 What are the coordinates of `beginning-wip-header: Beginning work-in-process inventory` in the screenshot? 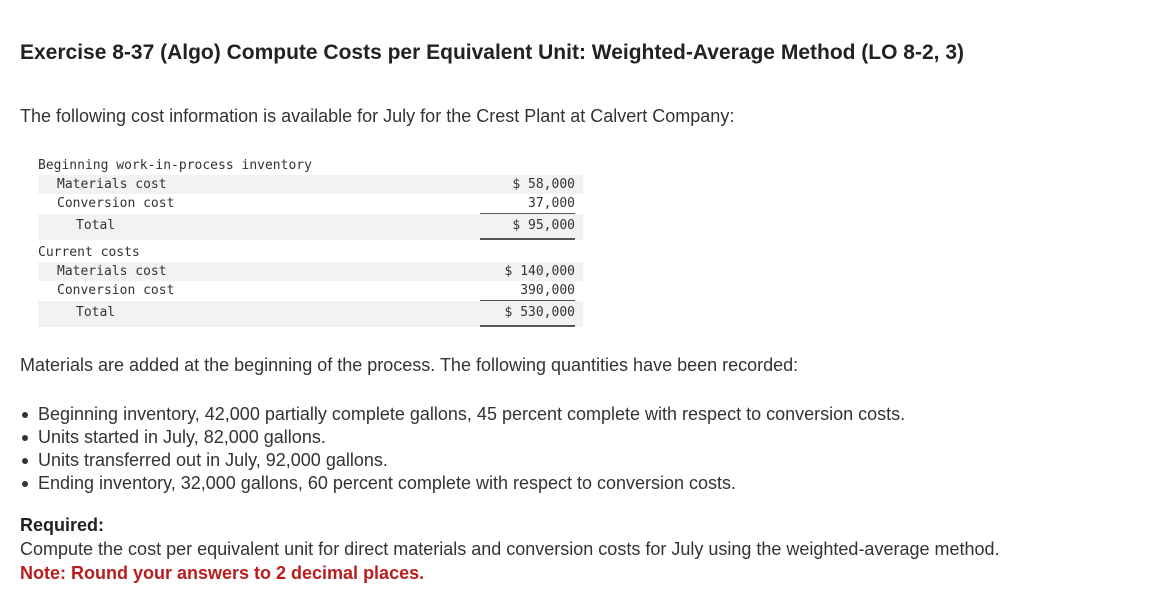 It's located at (175, 165).